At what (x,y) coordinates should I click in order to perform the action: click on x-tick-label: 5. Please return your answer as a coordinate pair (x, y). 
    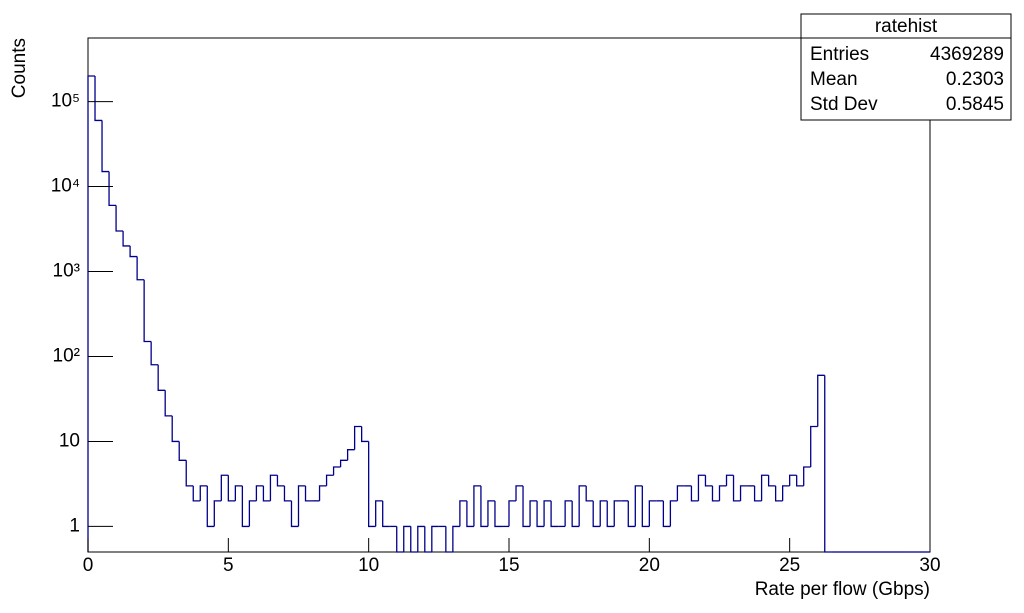
    Looking at the image, I should click on (228, 565).